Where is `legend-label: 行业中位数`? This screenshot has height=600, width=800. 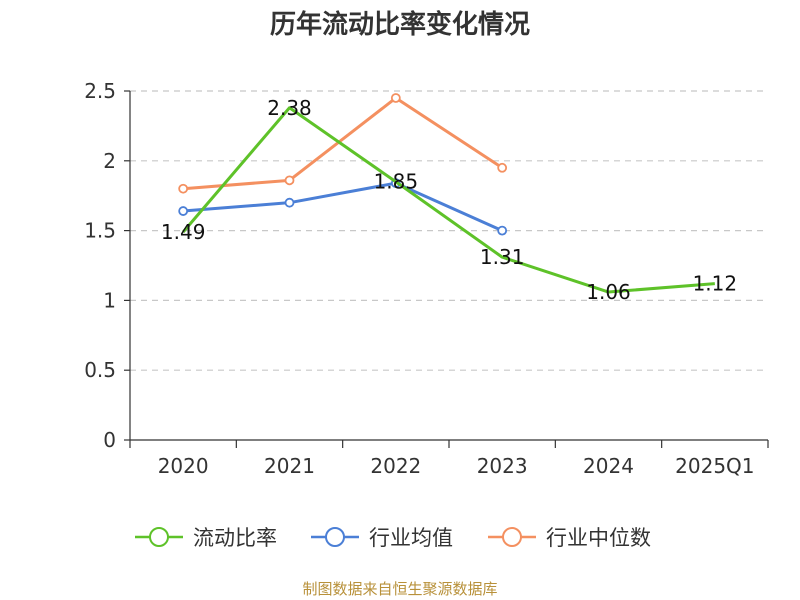 legend-label: 行业中位数 is located at coordinates (598, 538).